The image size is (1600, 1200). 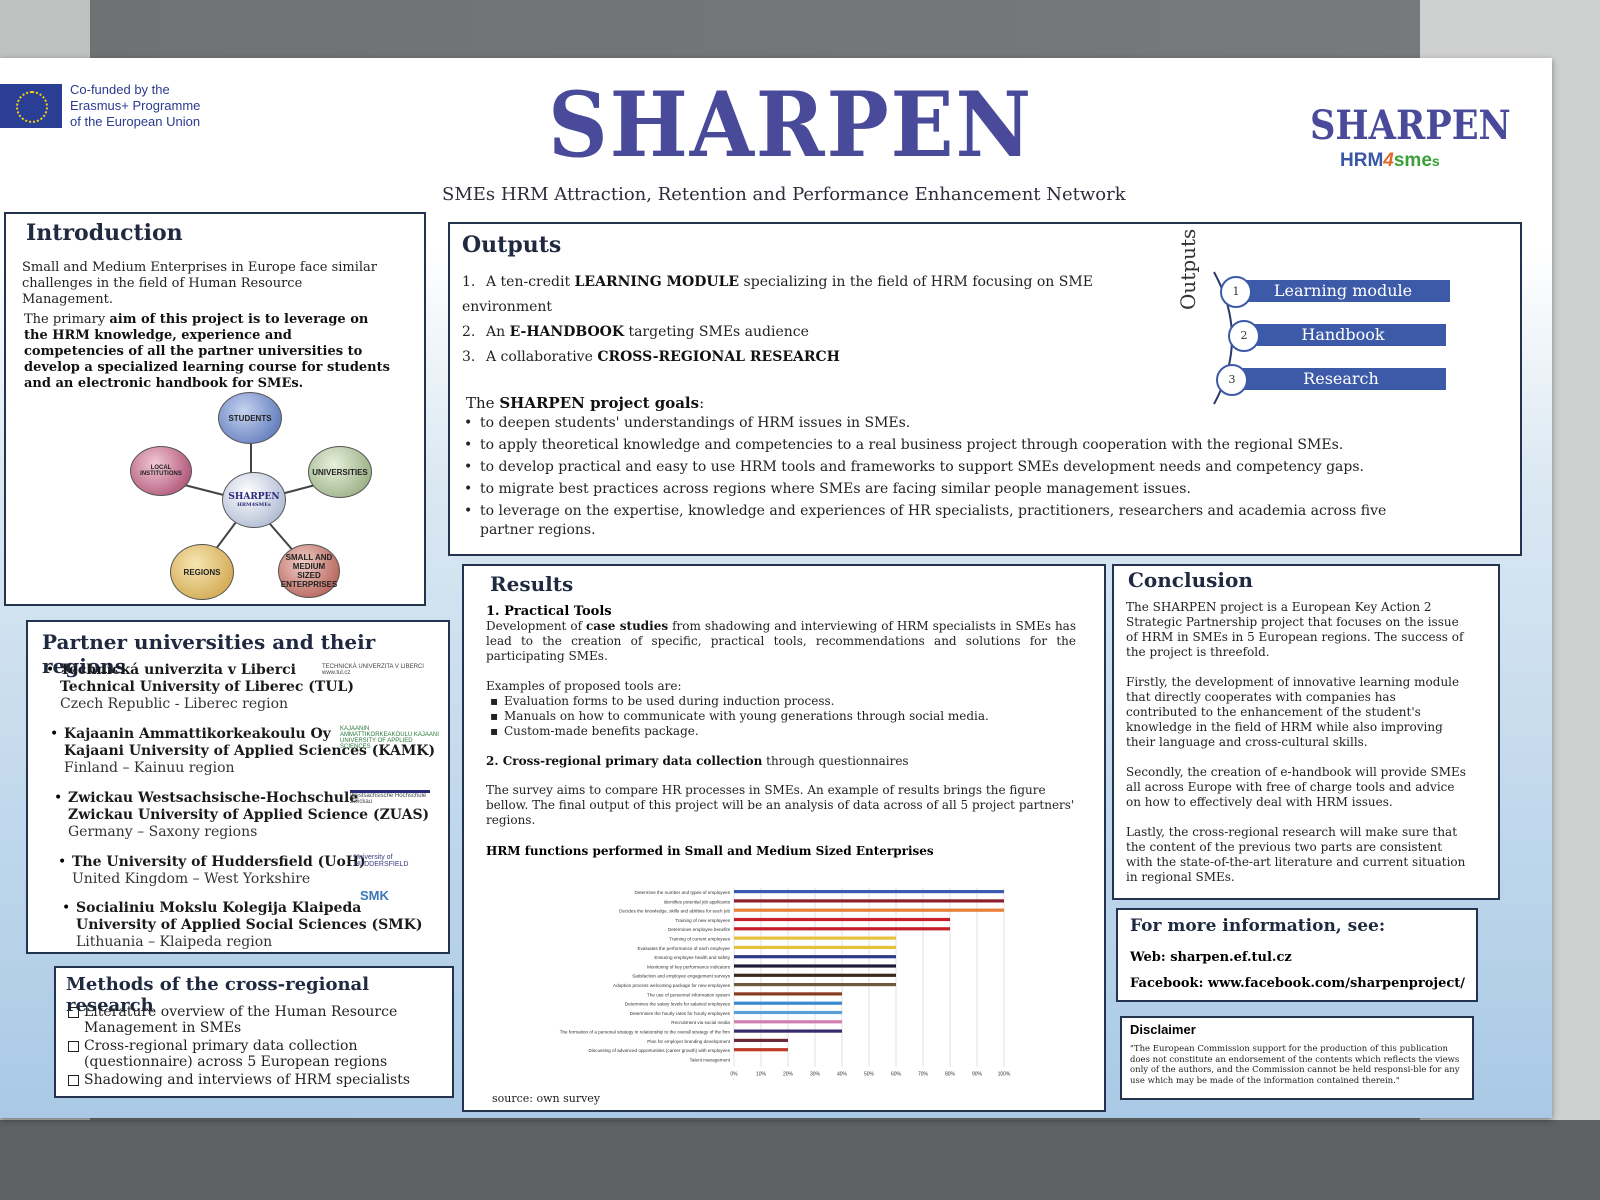 I want to click on chart-category-label: Determines employee benefits, so click(x=699, y=929).